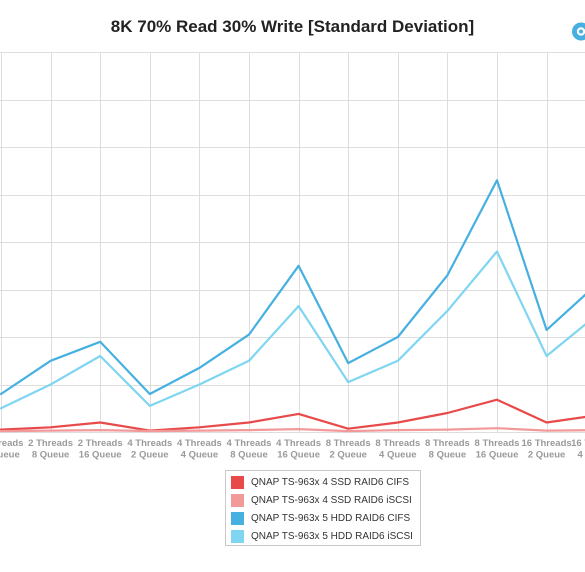 The height and width of the screenshot is (572, 585). What do you see at coordinates (397, 449) in the screenshot?
I see `x-tick-label: 8 Threads 4 Queue` at bounding box center [397, 449].